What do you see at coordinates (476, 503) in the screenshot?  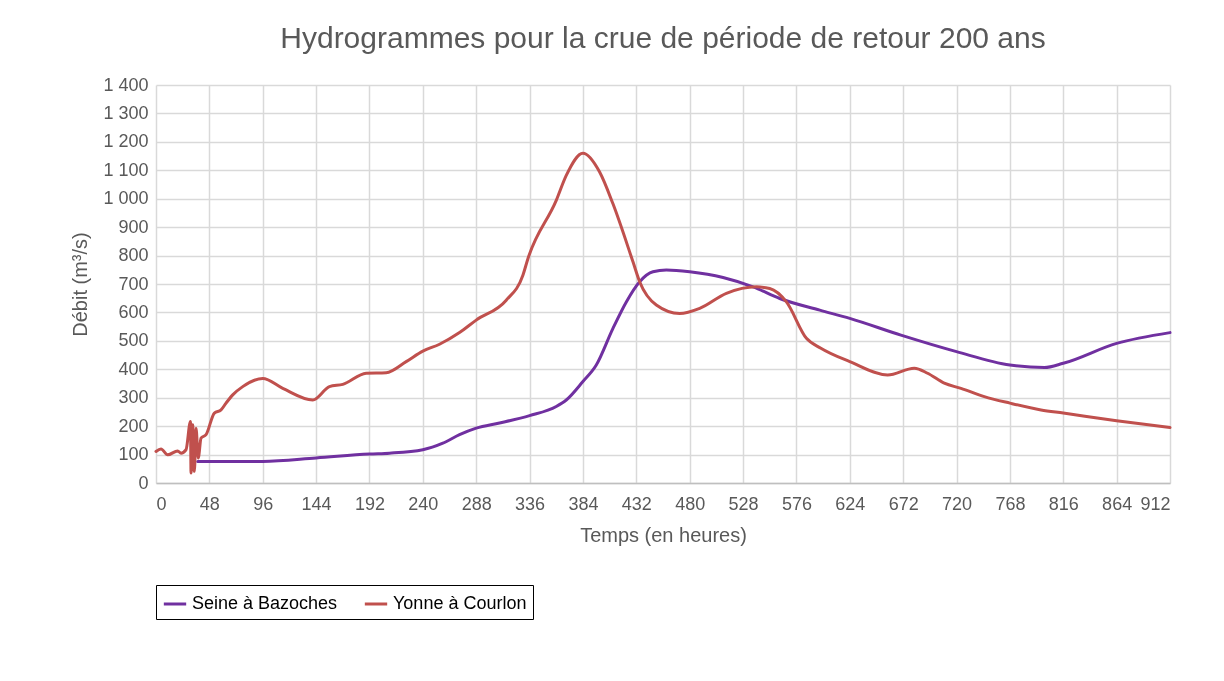 I see `x-tick-label: 288` at bounding box center [476, 503].